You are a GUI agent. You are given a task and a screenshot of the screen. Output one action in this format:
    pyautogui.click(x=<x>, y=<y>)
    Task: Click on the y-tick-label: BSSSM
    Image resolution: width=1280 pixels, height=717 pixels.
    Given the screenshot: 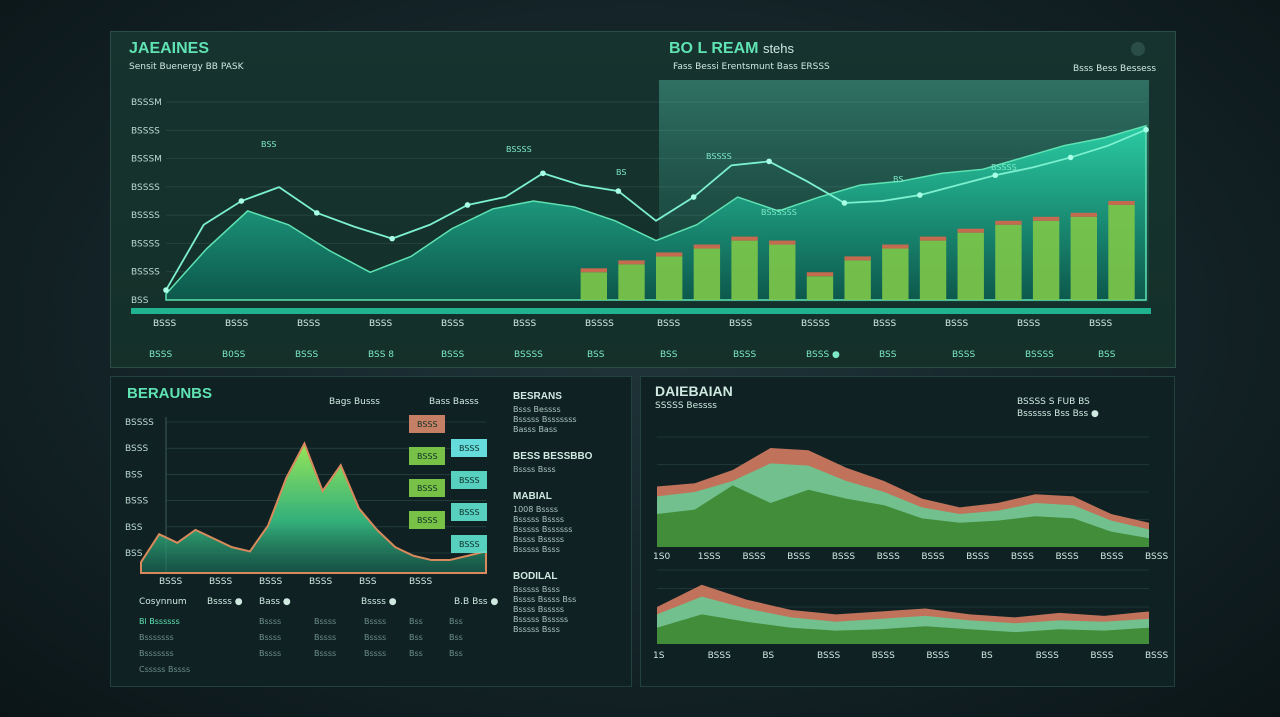 What is the action you would take?
    pyautogui.click(x=146, y=160)
    